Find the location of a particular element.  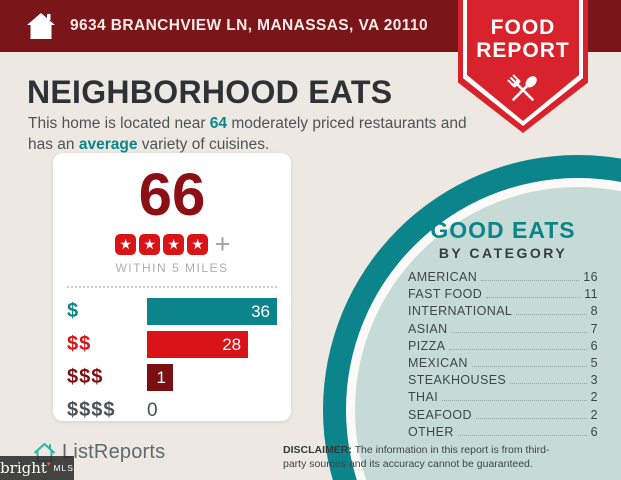

price-tier-bar: 28 is located at coordinates (198, 344).